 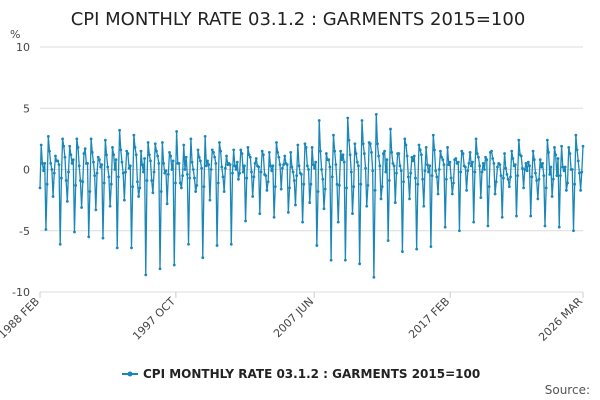 I want to click on source-label: Source:, so click(x=567, y=390).